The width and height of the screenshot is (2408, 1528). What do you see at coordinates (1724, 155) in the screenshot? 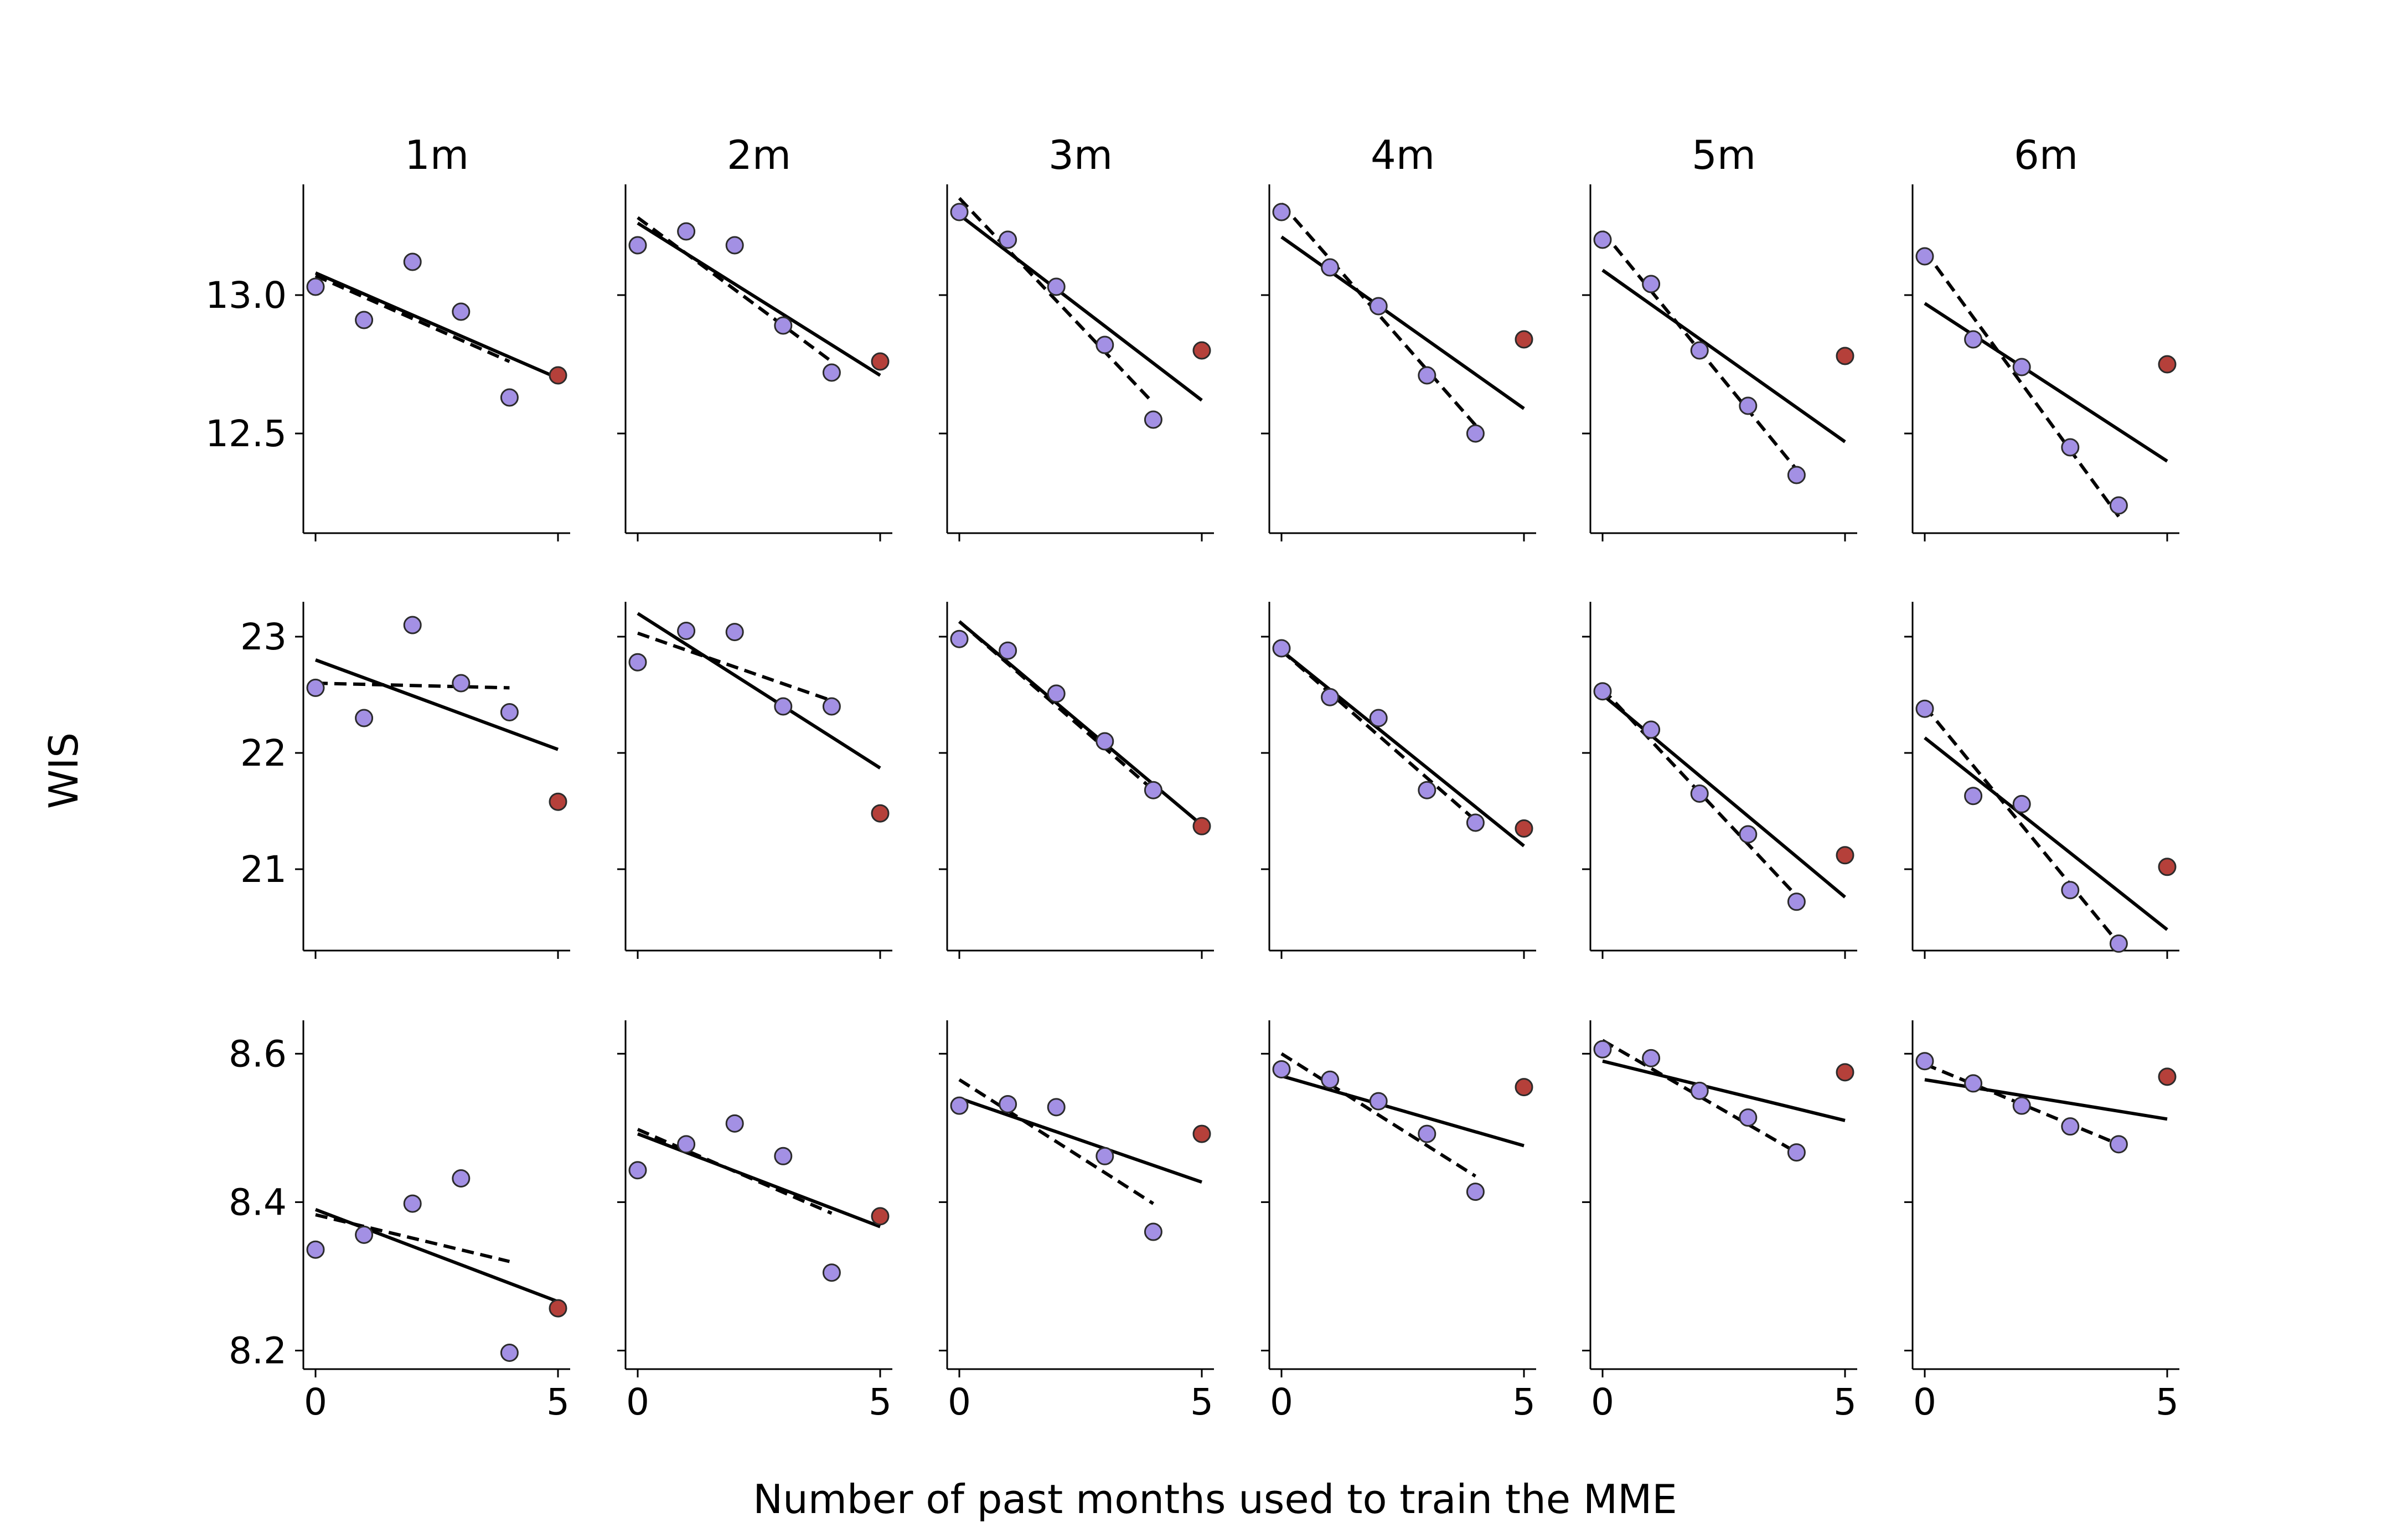
I see `column-title-5m: 5m` at bounding box center [1724, 155].